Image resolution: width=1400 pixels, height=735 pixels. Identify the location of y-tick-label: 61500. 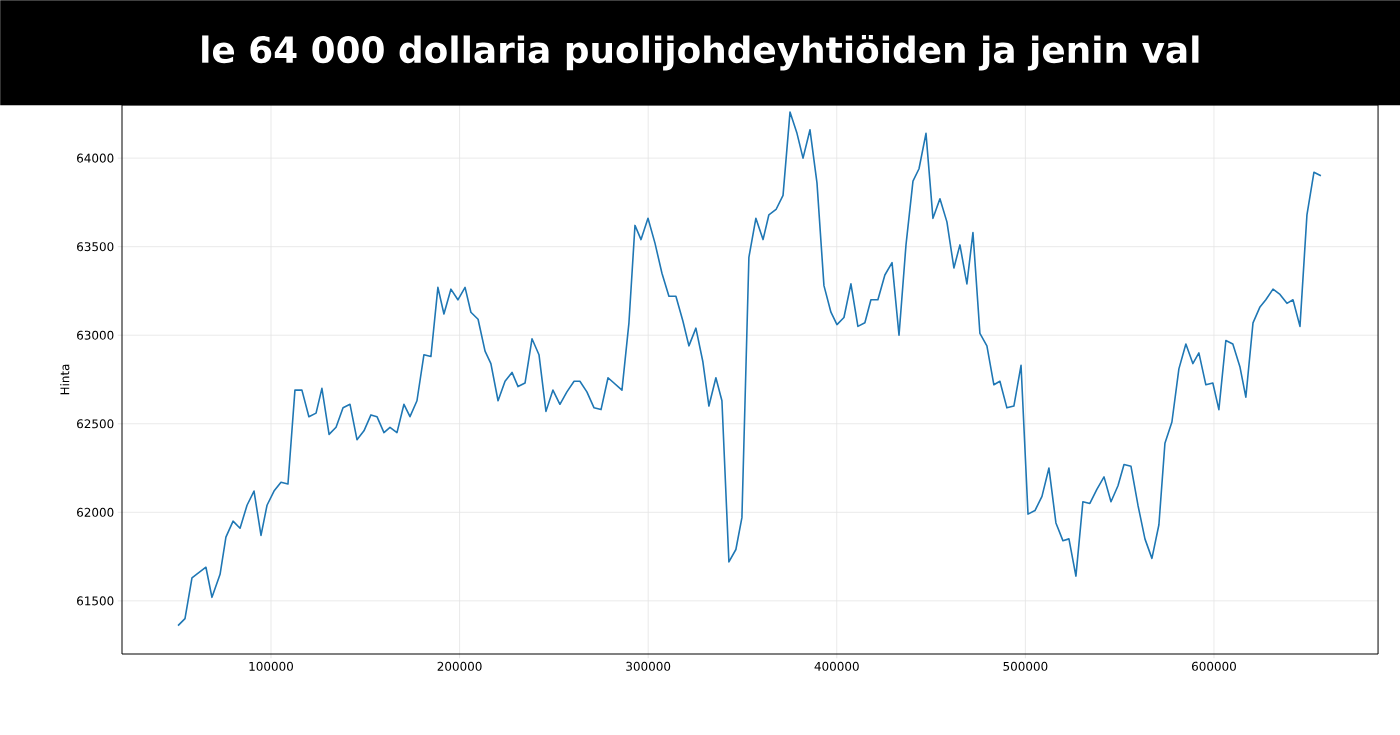
(95, 601).